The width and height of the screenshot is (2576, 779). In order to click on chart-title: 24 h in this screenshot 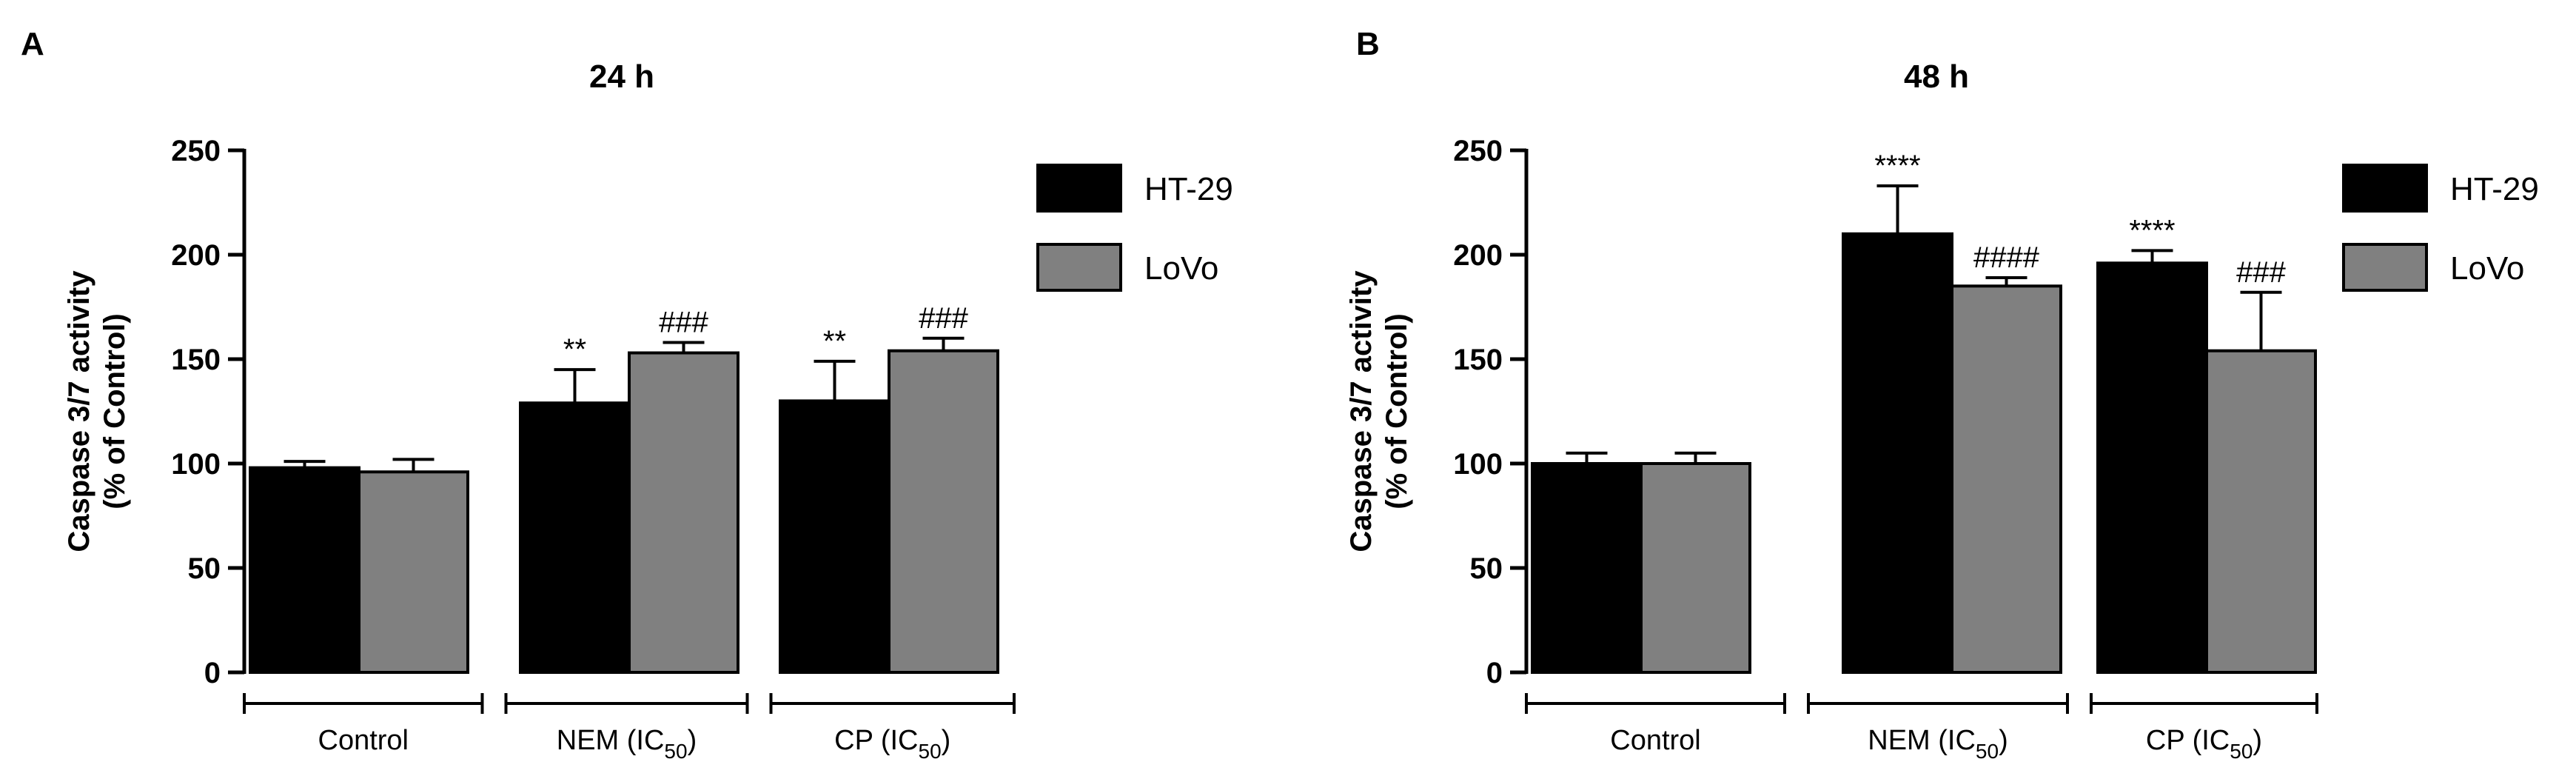, I will do `click(621, 76)`.